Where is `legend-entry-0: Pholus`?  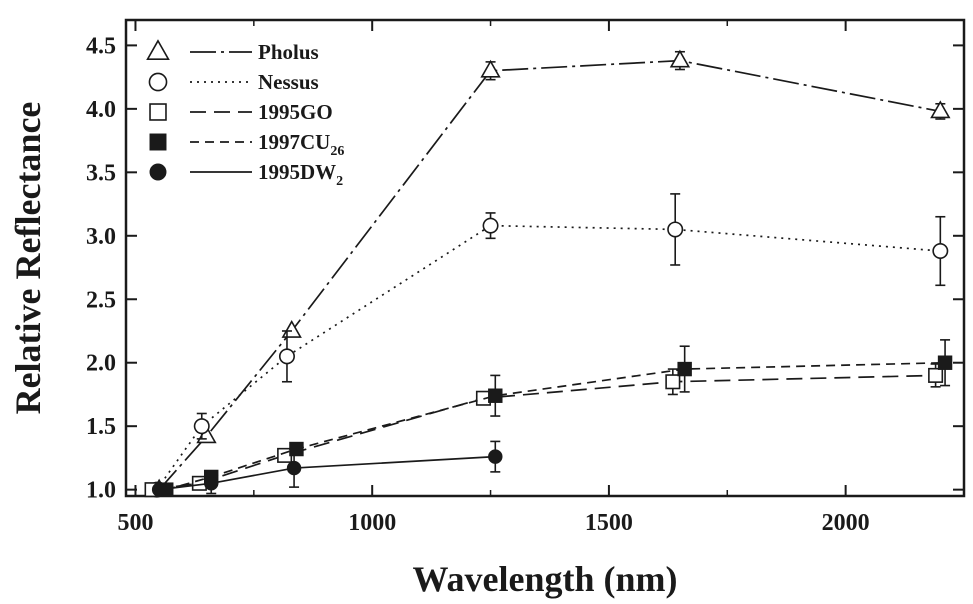
legend-entry-0: Pholus is located at coordinates (232, 51).